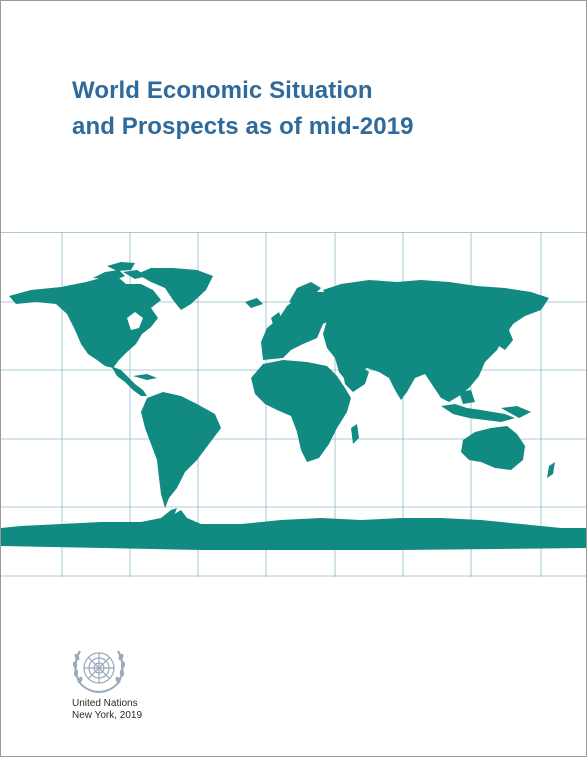 This screenshot has height=757, width=587. What do you see at coordinates (175, 289) in the screenshot?
I see `greenland-shape` at bounding box center [175, 289].